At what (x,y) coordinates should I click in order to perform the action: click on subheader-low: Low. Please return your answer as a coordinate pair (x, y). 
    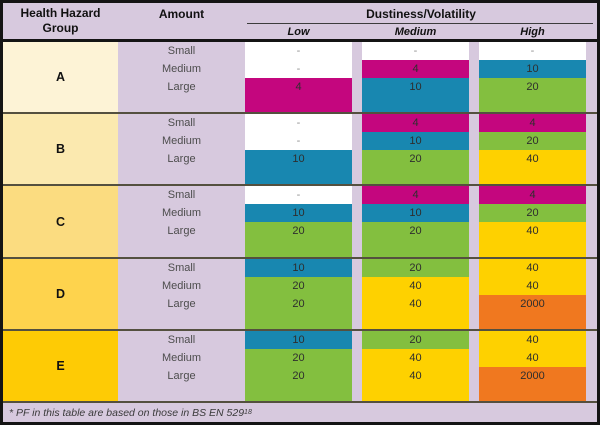
    Looking at the image, I should click on (298, 31).